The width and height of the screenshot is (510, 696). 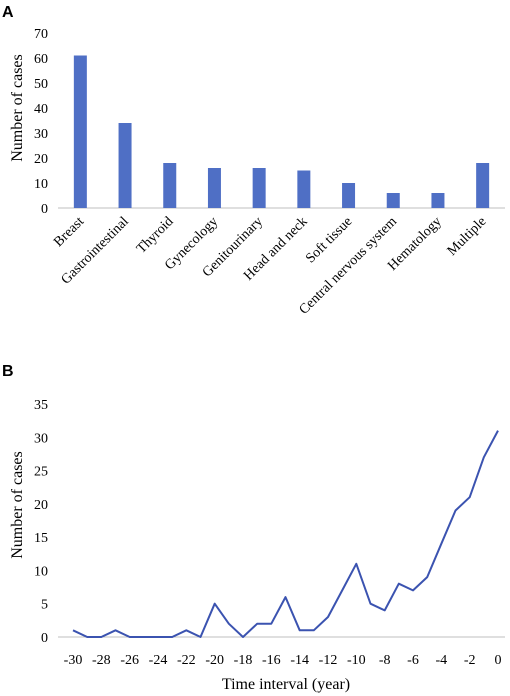 What do you see at coordinates (470, 660) in the screenshot?
I see `panel-b-x-tick-label: -2` at bounding box center [470, 660].